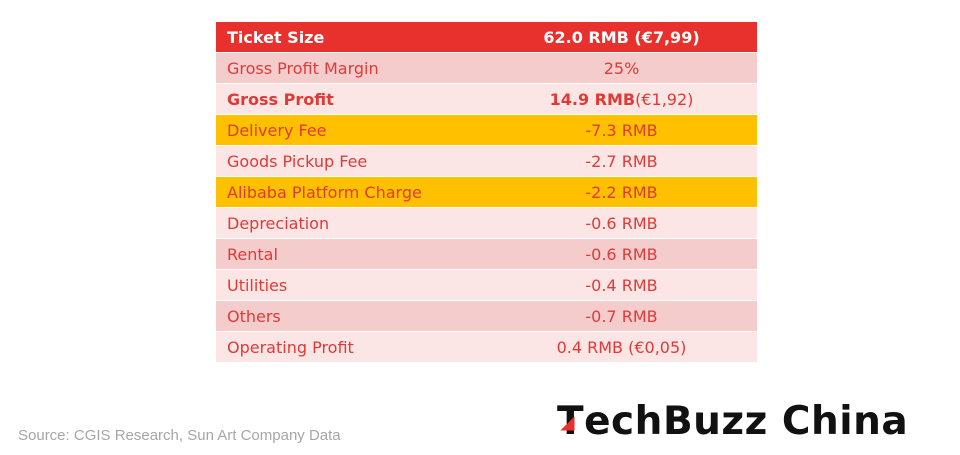 Image resolution: width=960 pixels, height=455 pixels. What do you see at coordinates (486, 347) in the screenshot?
I see `table-row: Operating Profit 0.4 RMB (€0,05)` at bounding box center [486, 347].